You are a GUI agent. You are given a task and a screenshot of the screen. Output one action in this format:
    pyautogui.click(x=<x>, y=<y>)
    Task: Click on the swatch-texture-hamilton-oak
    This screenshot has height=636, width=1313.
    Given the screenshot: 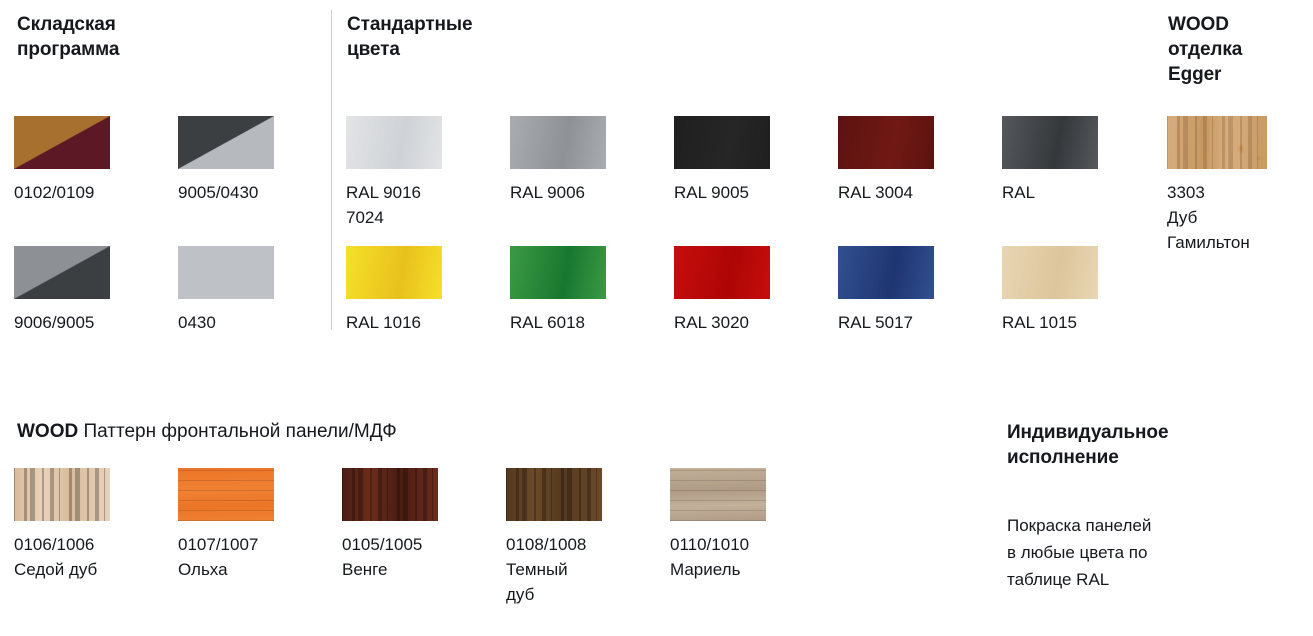 What is the action you would take?
    pyautogui.click(x=1217, y=142)
    